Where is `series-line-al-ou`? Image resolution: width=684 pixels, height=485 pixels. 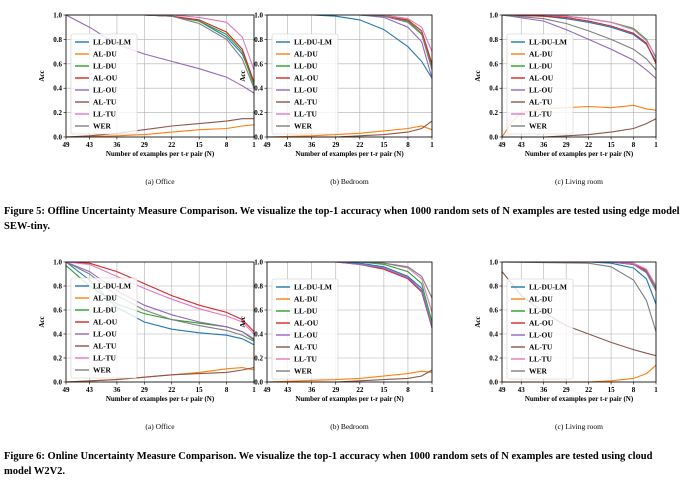
series-line-al-ou is located at coordinates (579, 39).